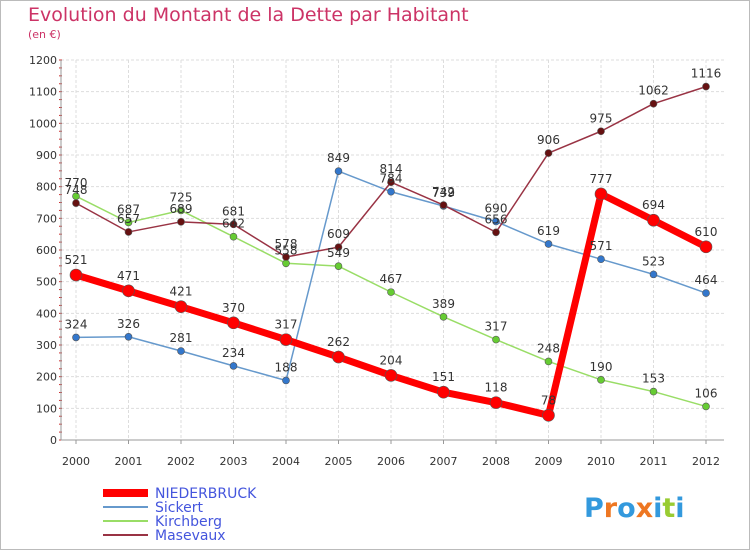 This screenshot has height=550, width=750. I want to click on data-label: 326, so click(128, 324).